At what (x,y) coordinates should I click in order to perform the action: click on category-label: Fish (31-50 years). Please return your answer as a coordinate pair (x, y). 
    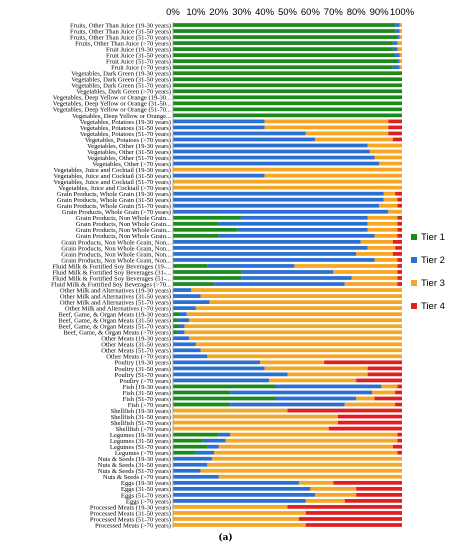
    Looking at the image, I should click on (147, 393).